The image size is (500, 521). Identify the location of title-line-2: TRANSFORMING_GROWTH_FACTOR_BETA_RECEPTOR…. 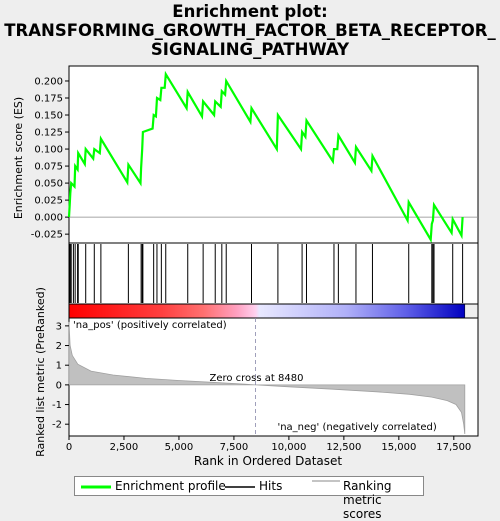
(250, 30).